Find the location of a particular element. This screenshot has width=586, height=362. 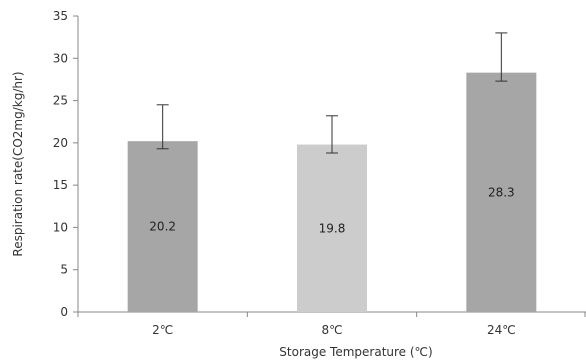

y-axis-title: Respiration rate(CO2mg/kg/hr) is located at coordinates (18, 163).